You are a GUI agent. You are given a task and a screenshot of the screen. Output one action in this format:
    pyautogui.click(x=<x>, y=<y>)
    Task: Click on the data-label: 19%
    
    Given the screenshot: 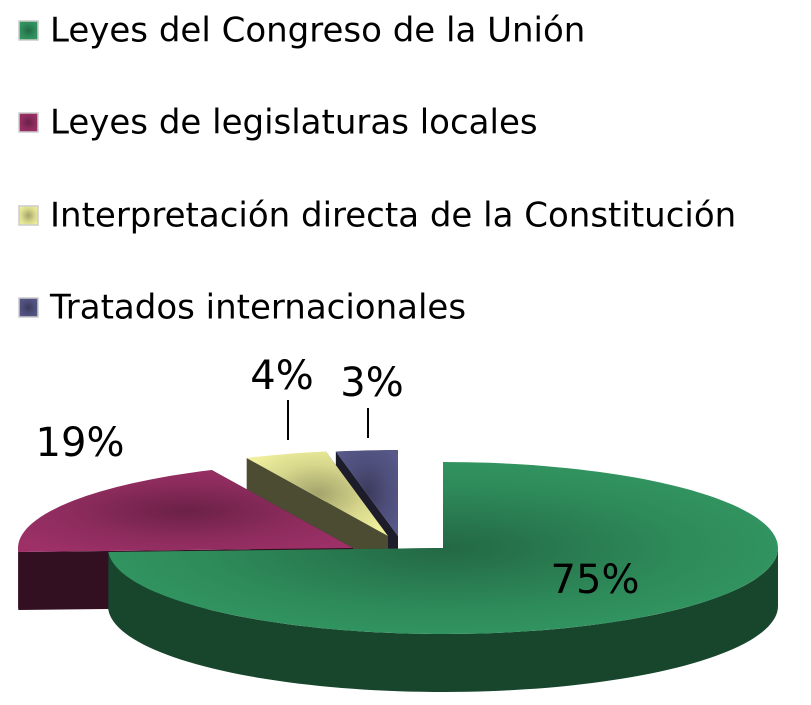 What is the action you would take?
    pyautogui.click(x=80, y=443)
    